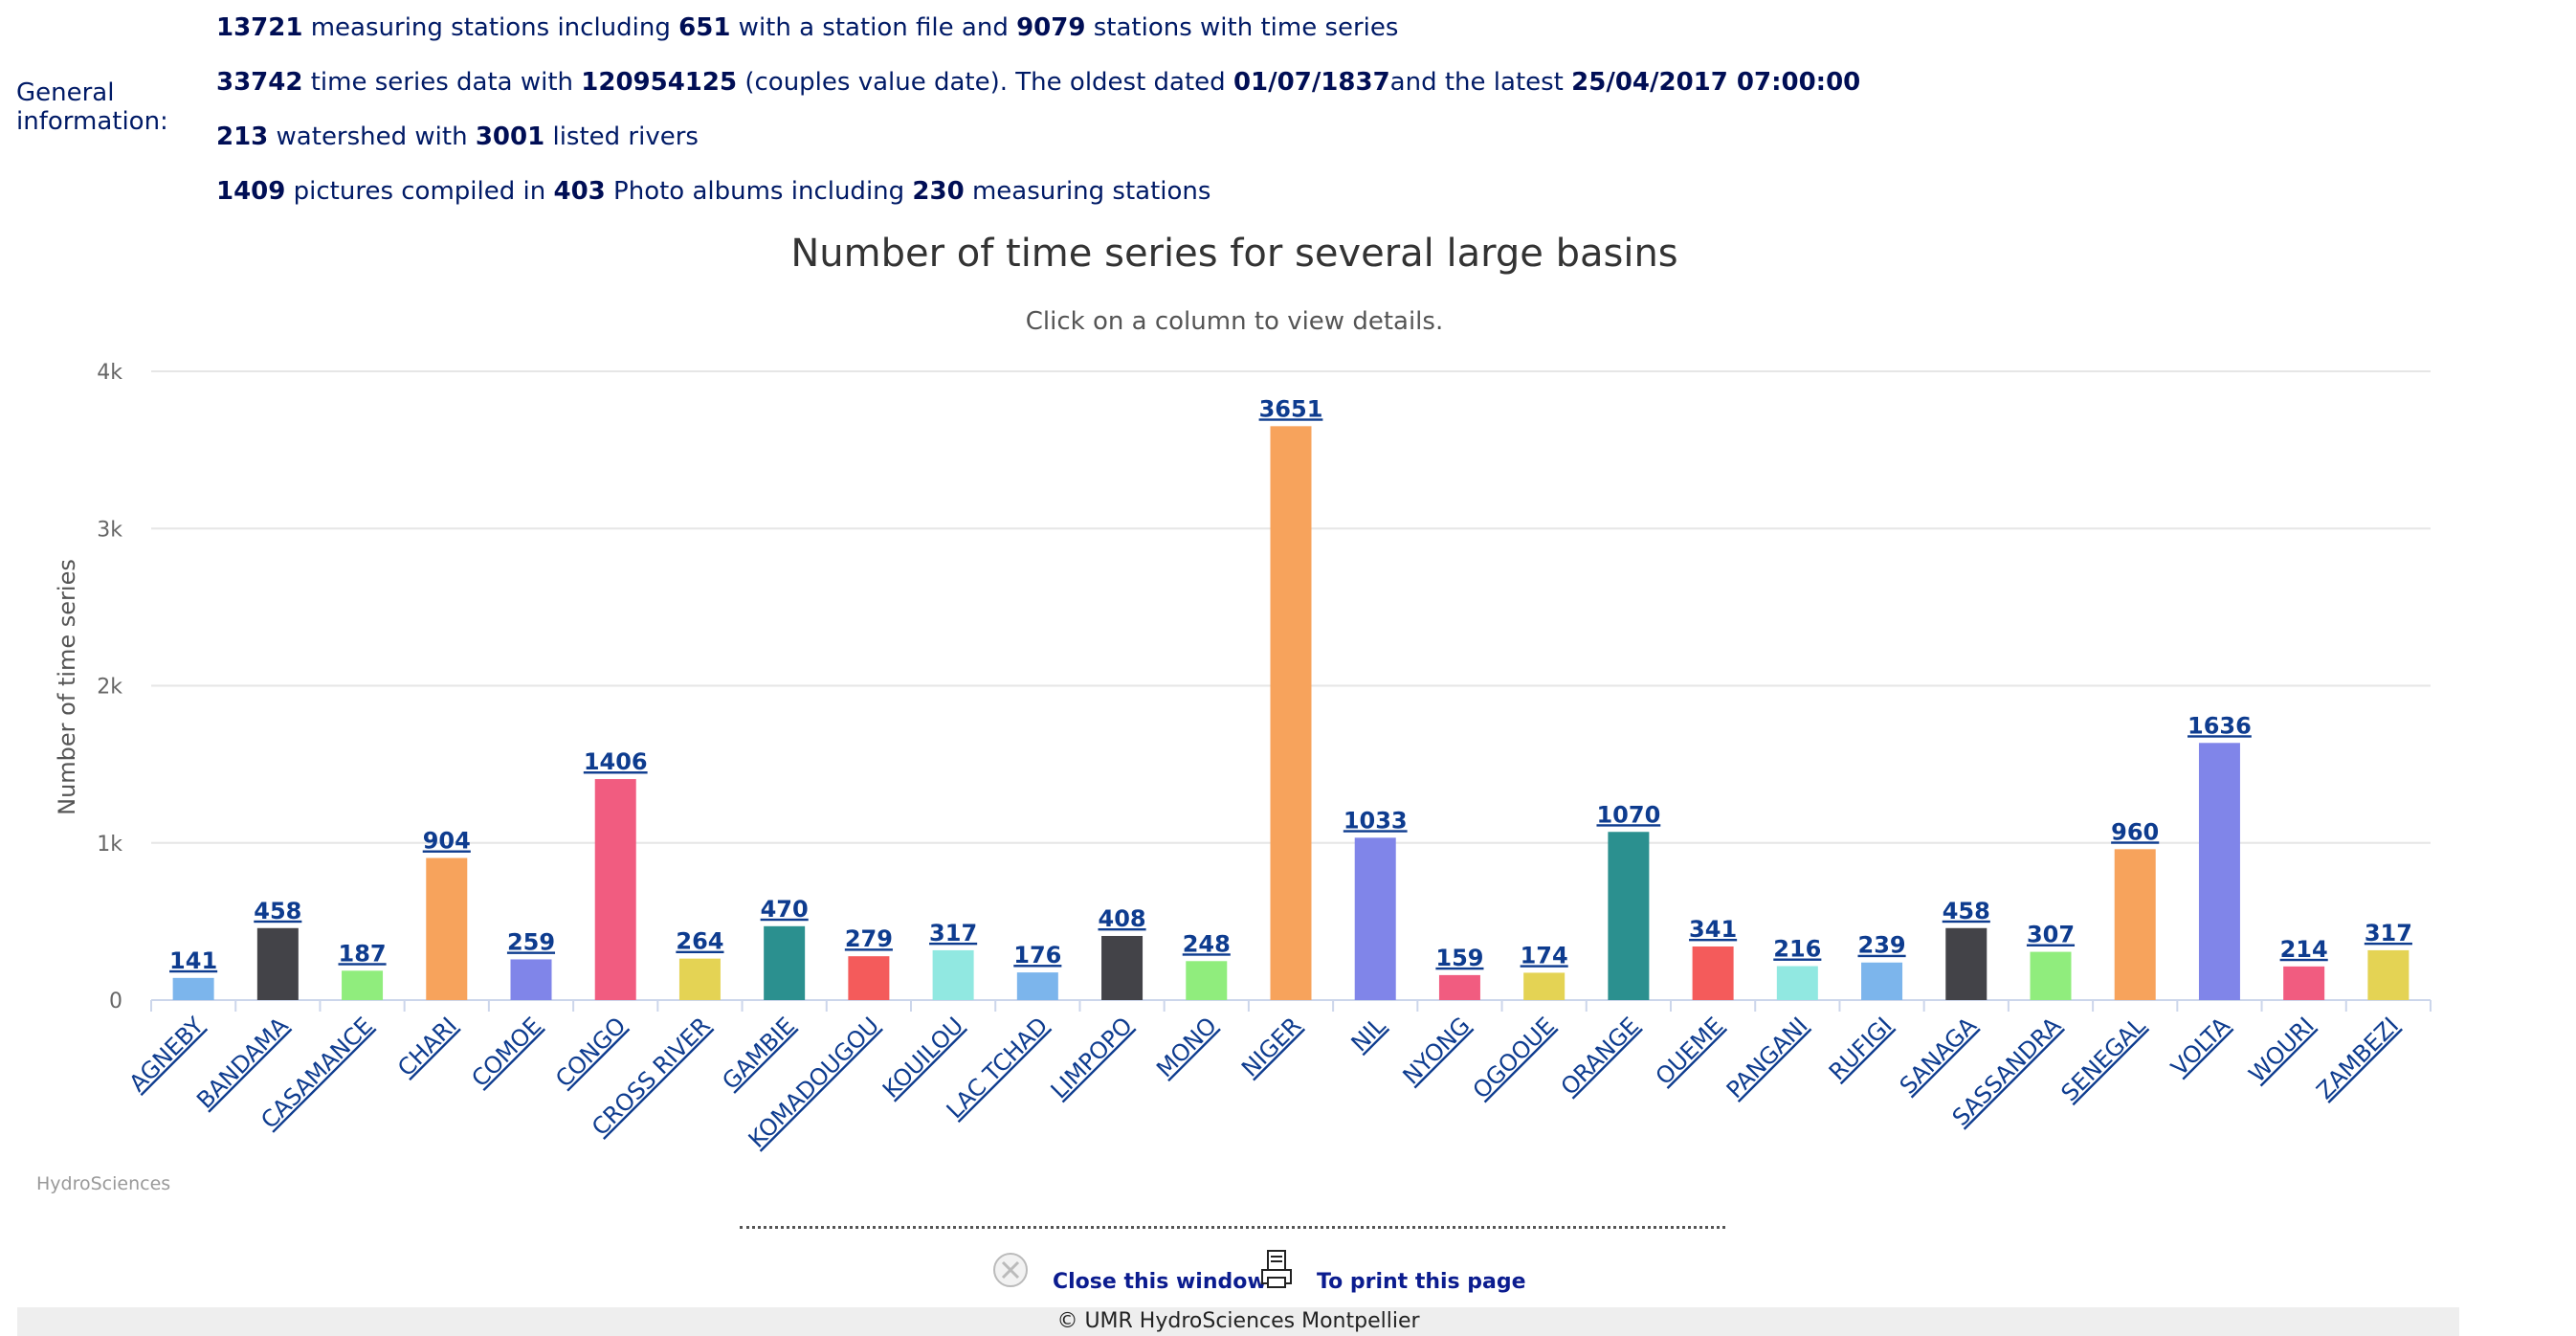 The width and height of the screenshot is (2576, 1336). I want to click on y-tick-label: 0, so click(115, 1001).